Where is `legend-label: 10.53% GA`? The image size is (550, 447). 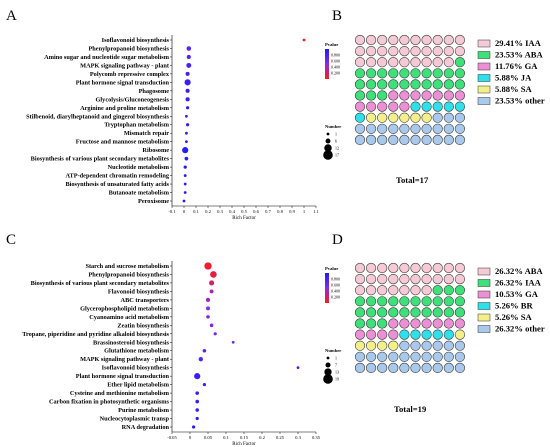 legend-label: 10.53% GA is located at coordinates (517, 294).